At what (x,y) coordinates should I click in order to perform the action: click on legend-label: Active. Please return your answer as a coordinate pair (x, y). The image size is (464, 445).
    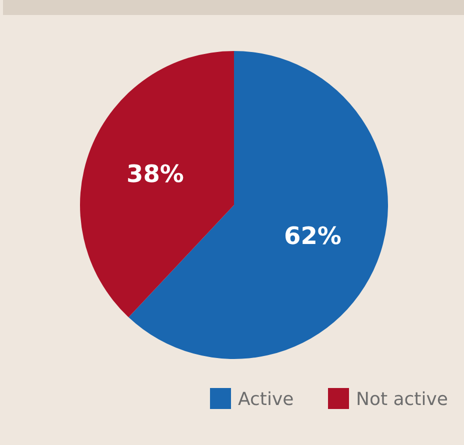
    Looking at the image, I should click on (266, 399).